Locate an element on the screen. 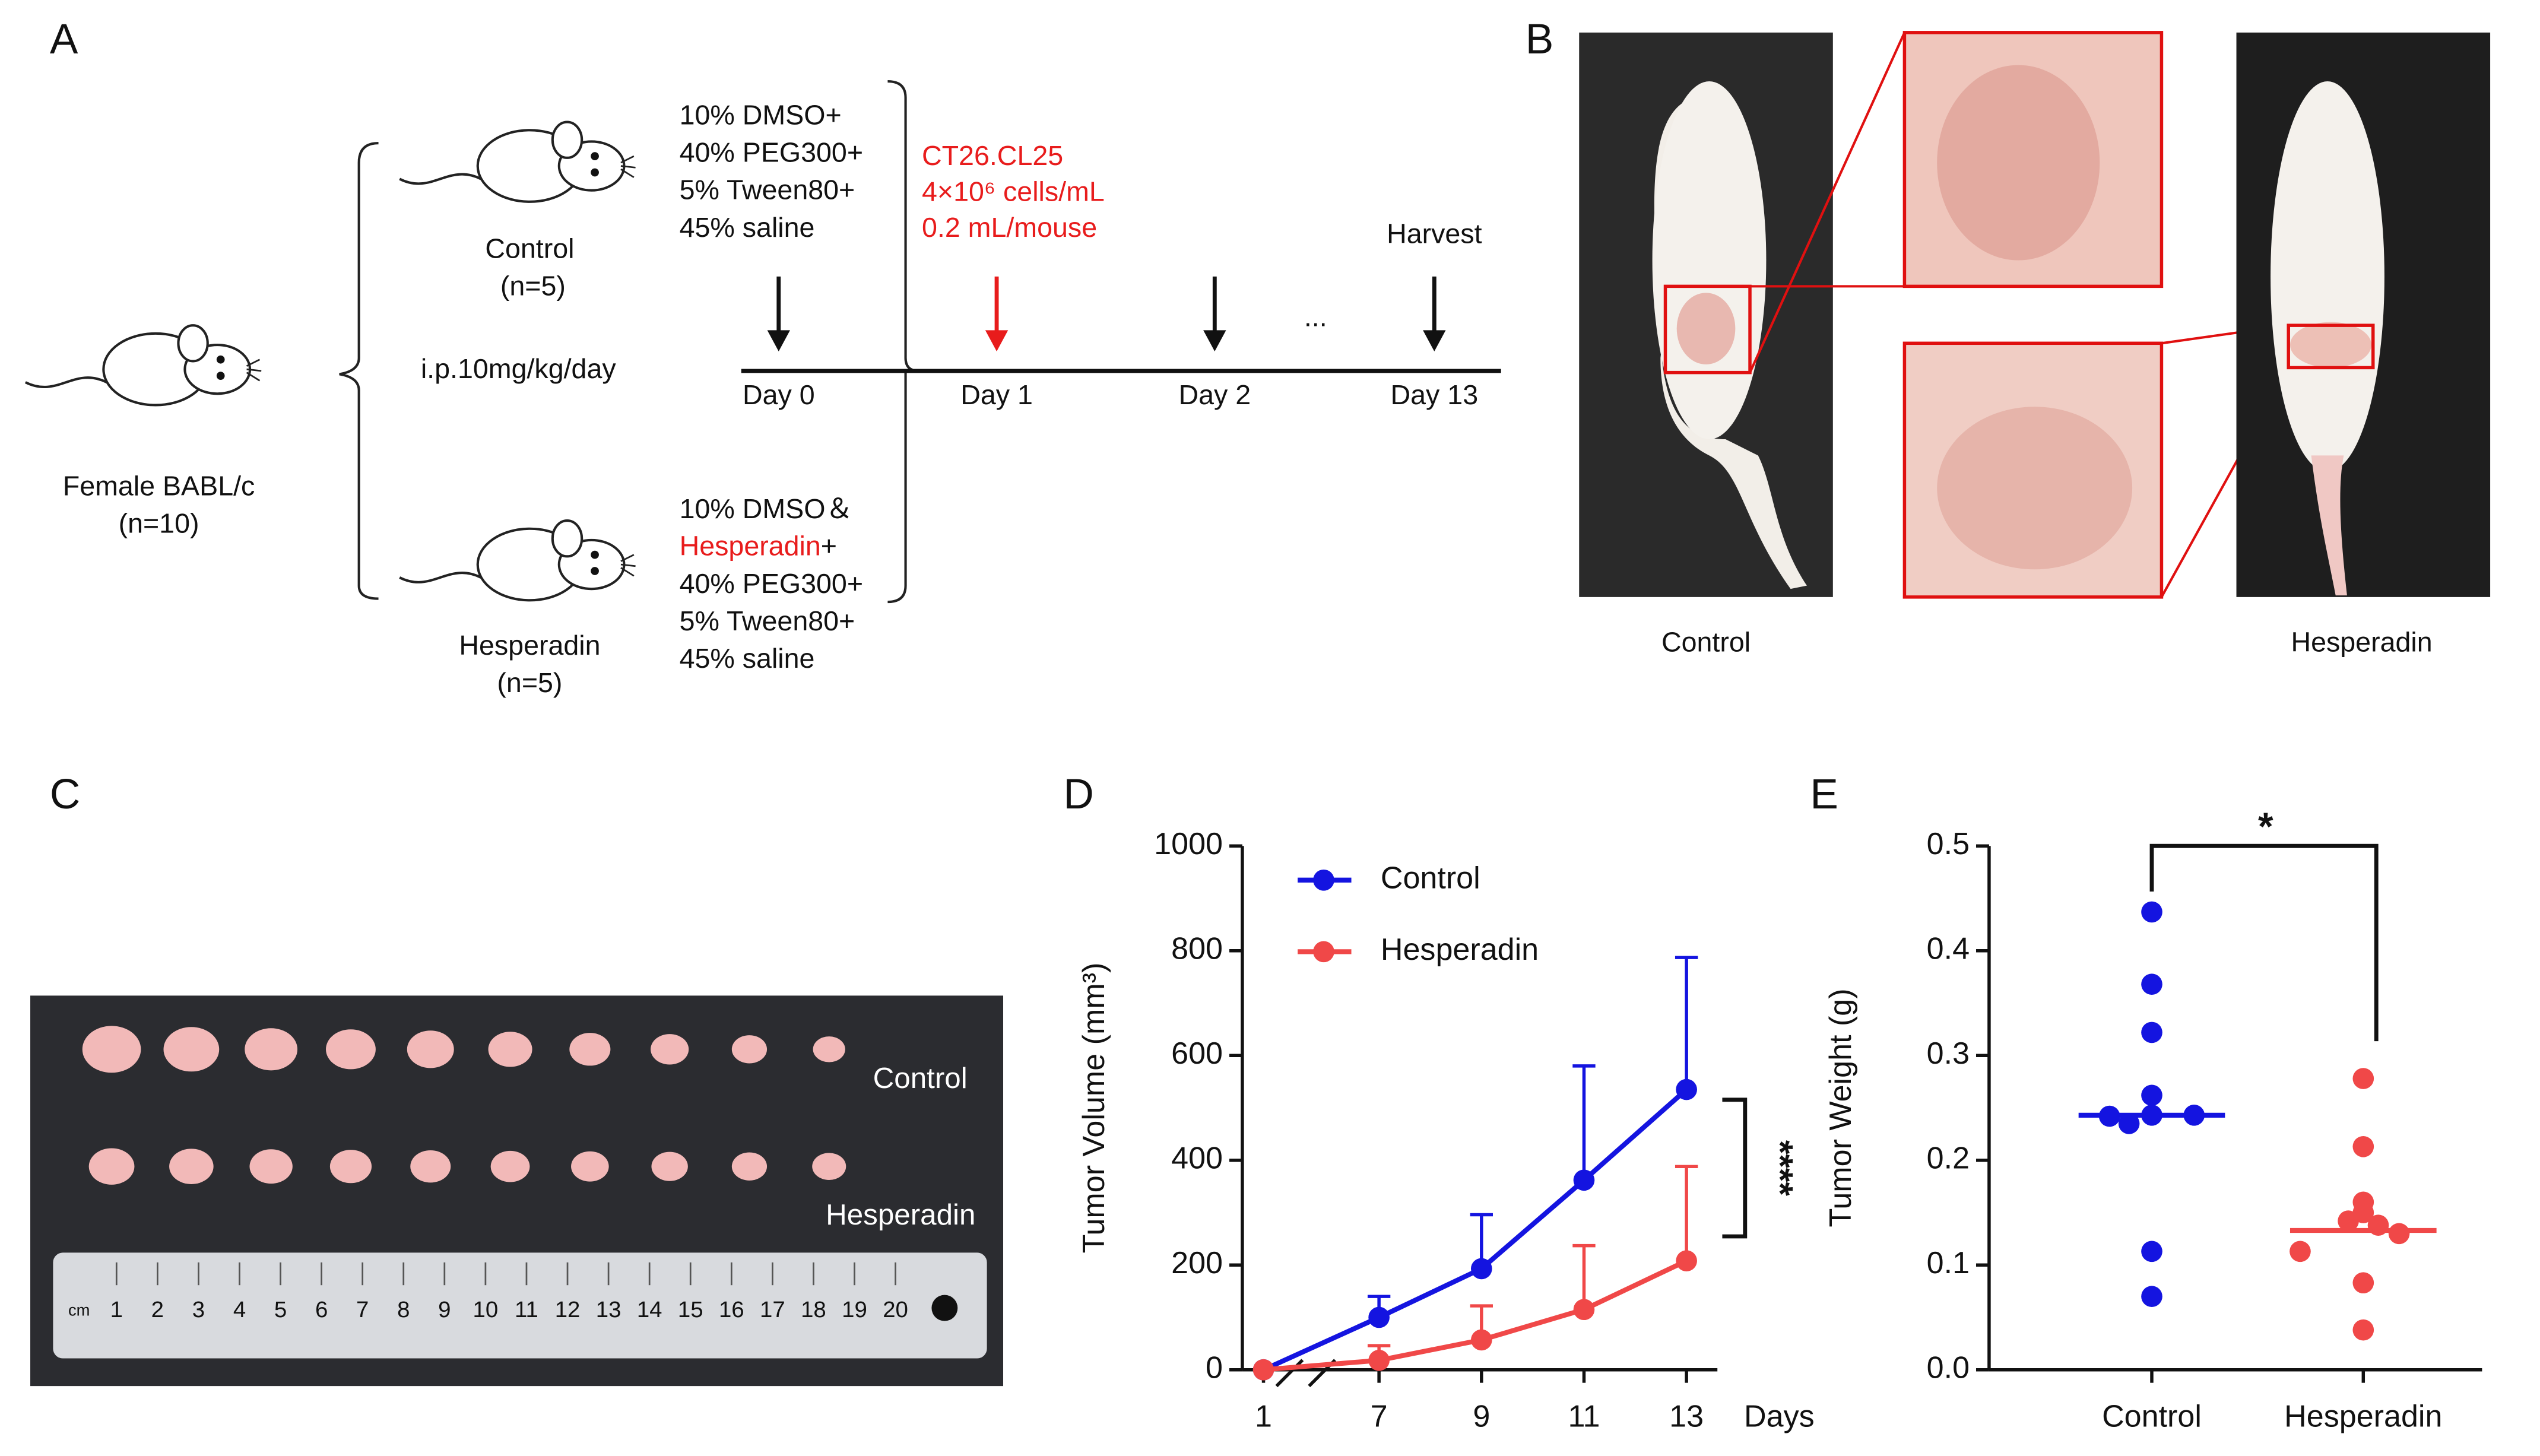  ruler-number: 1 is located at coordinates (116, 1309).